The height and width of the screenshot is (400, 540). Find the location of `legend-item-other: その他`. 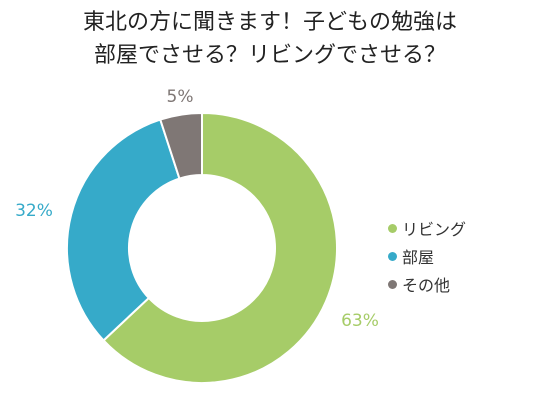

legend-item-other: その他 is located at coordinates (427, 284).